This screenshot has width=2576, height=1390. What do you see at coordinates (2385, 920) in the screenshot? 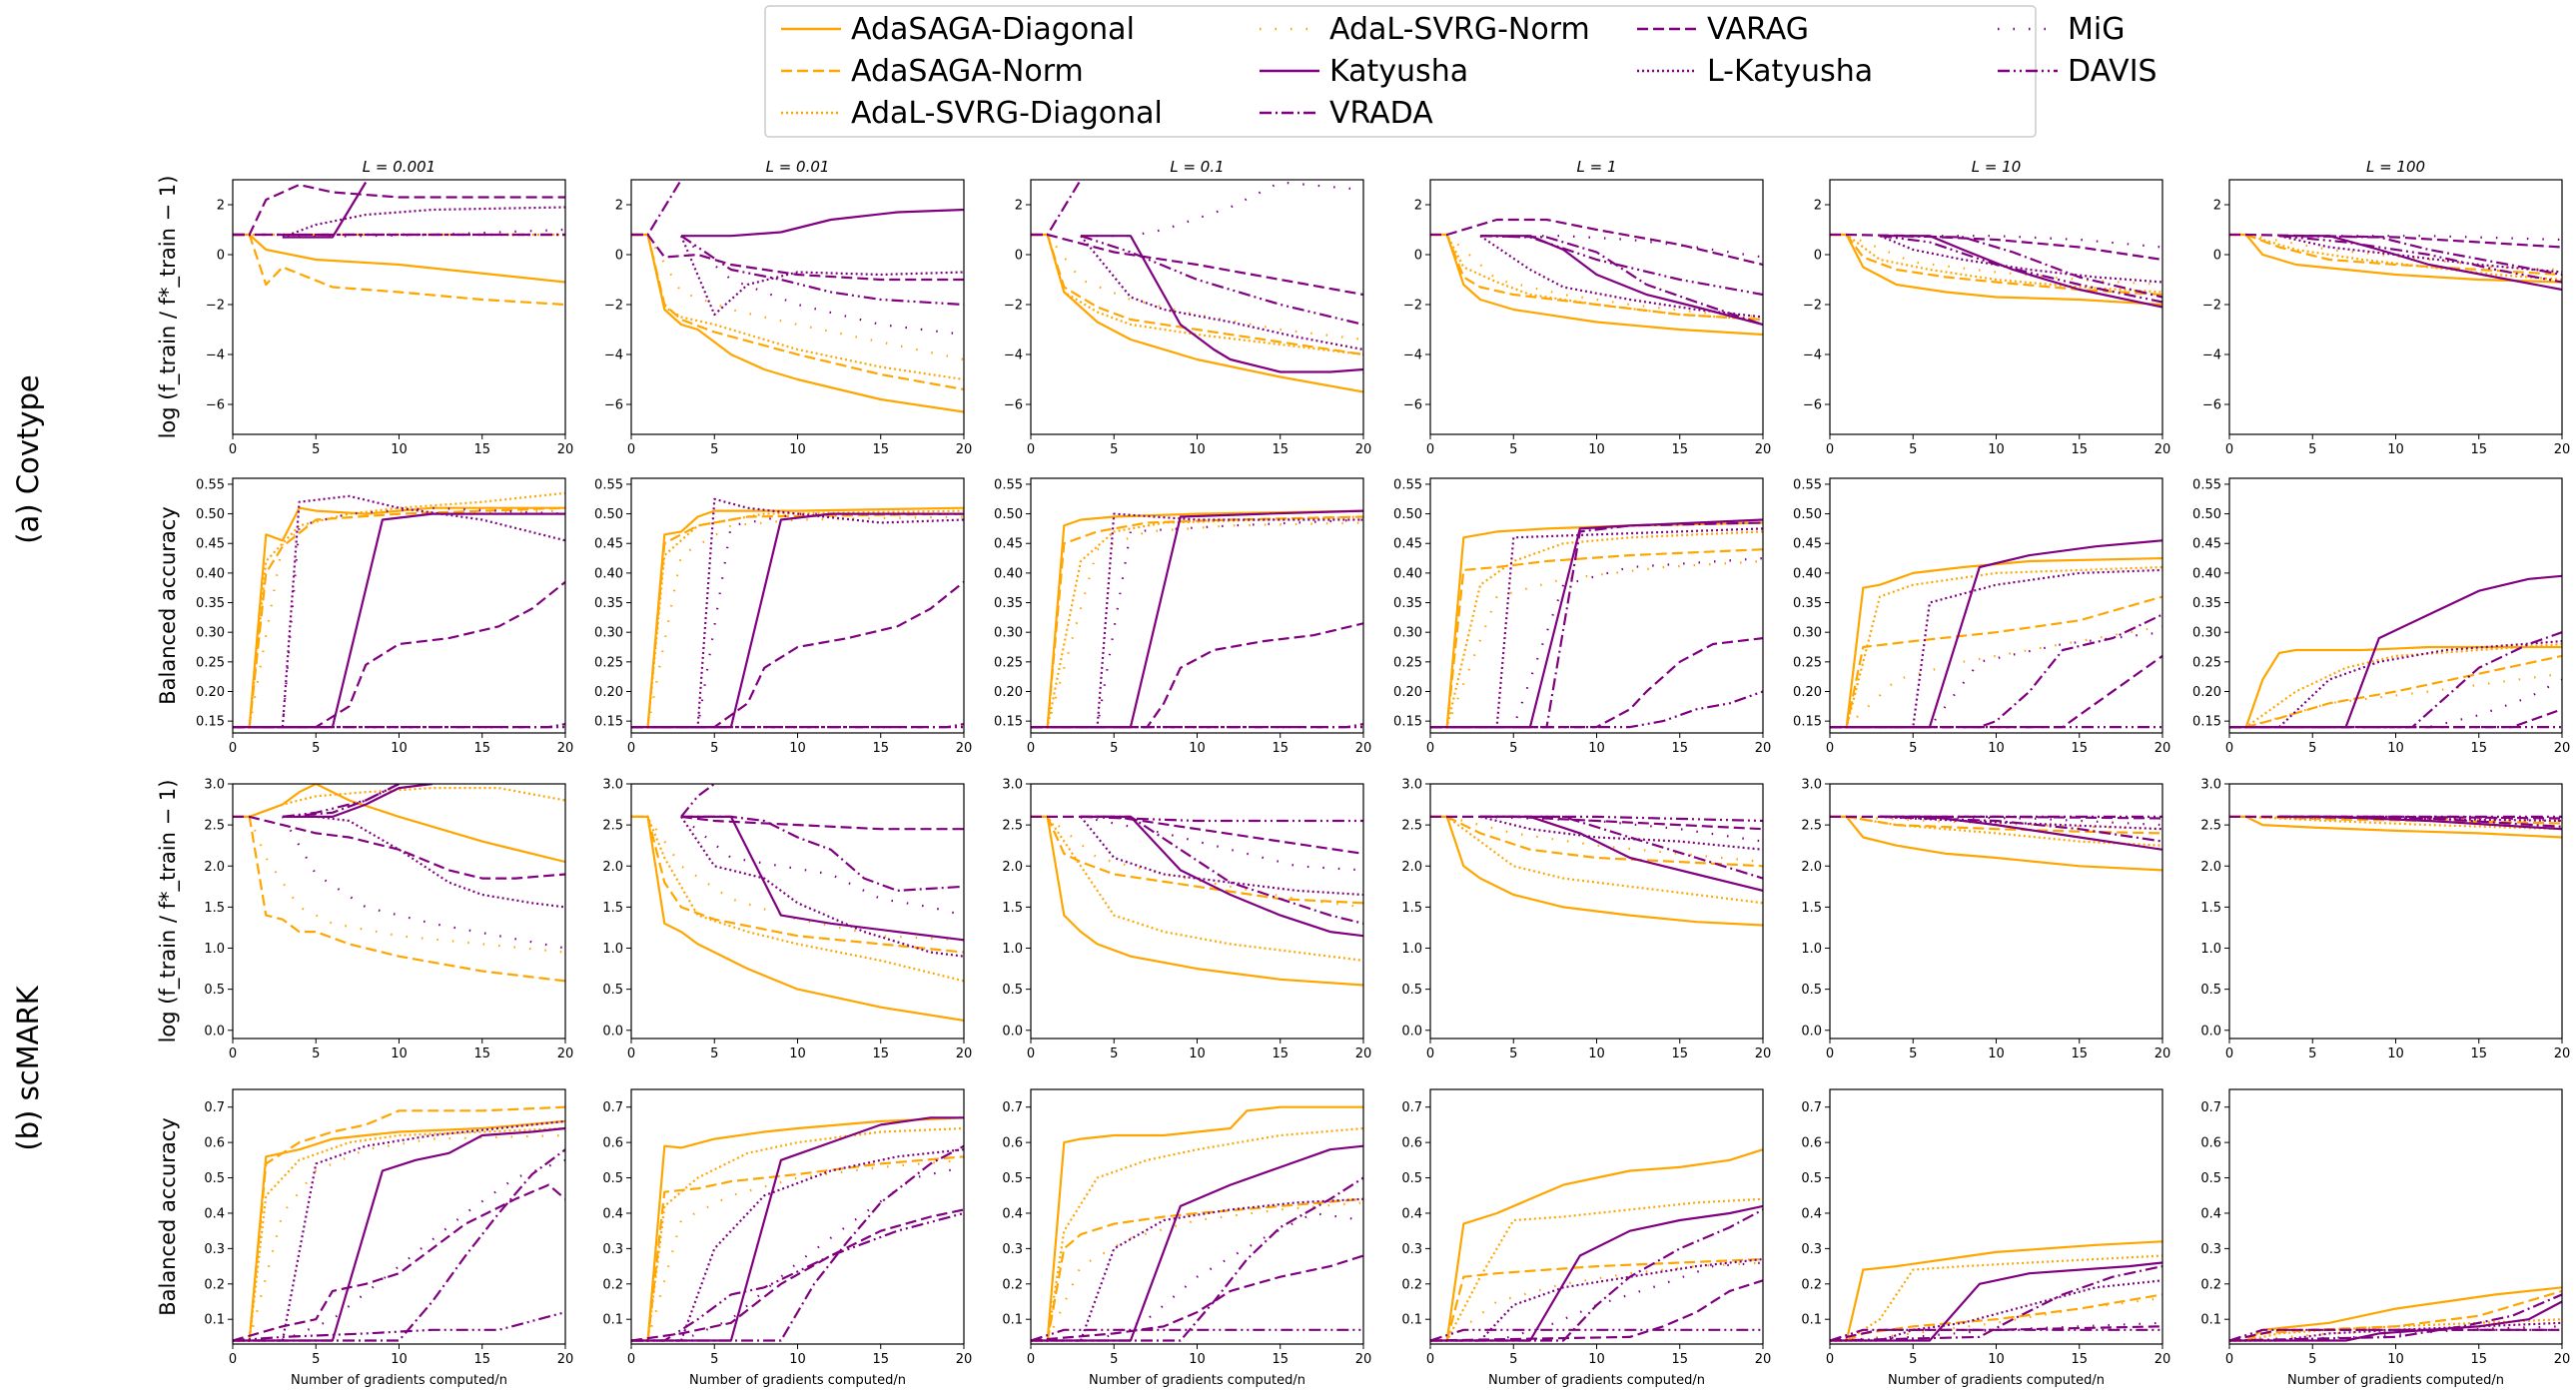
I see `panel-r3-c6: 0 5 10 15 20 0.0 0.5 1.0 1.5 2.0 2.5 3.0` at bounding box center [2385, 920].